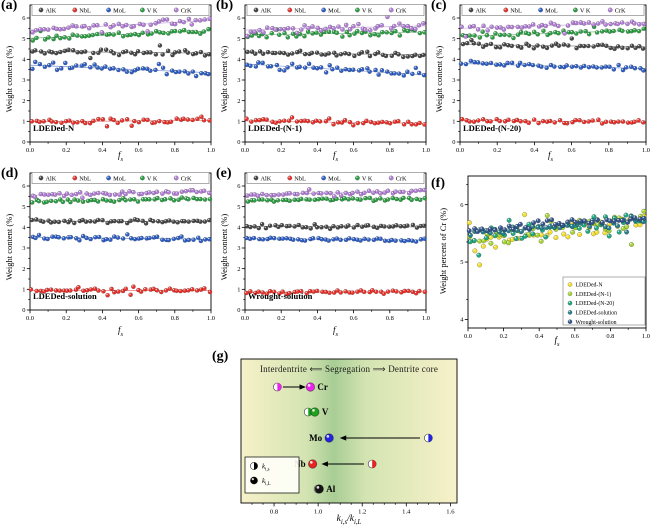 Image resolution: width=650 pixels, height=531 pixels. What do you see at coordinates (9, 6) in the screenshot?
I see `panel-a-label: (a)` at bounding box center [9, 6].